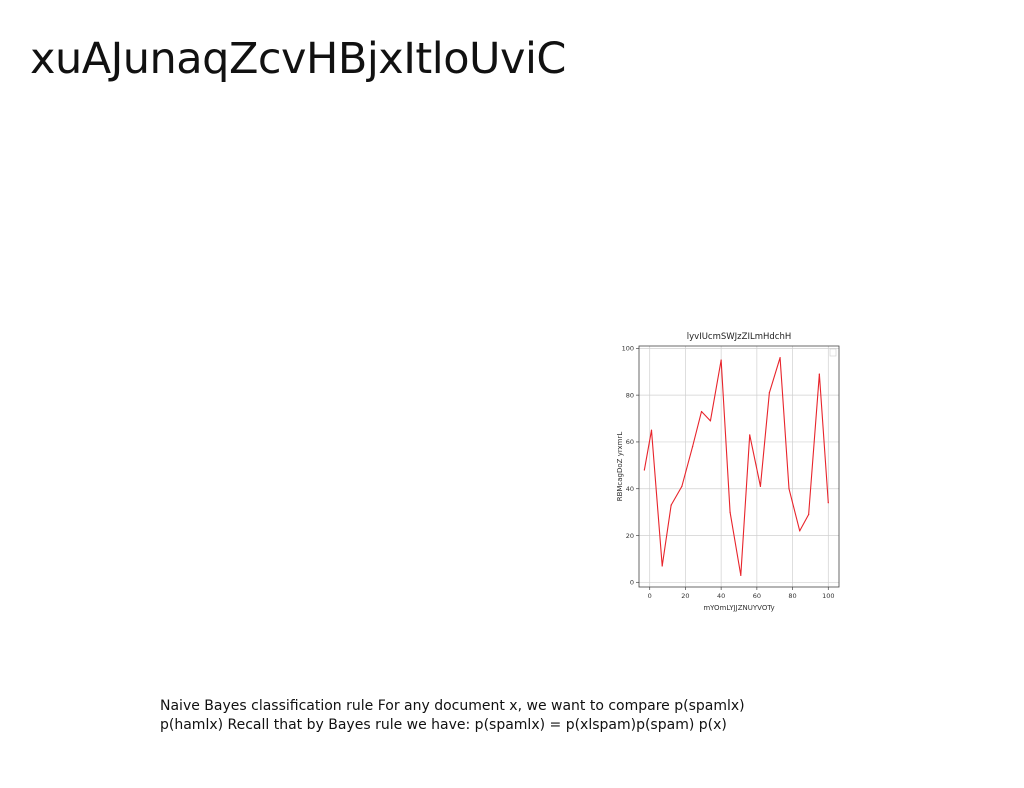 The height and width of the screenshot is (788, 1024). I want to click on chart-gridlines, so click(739, 466).